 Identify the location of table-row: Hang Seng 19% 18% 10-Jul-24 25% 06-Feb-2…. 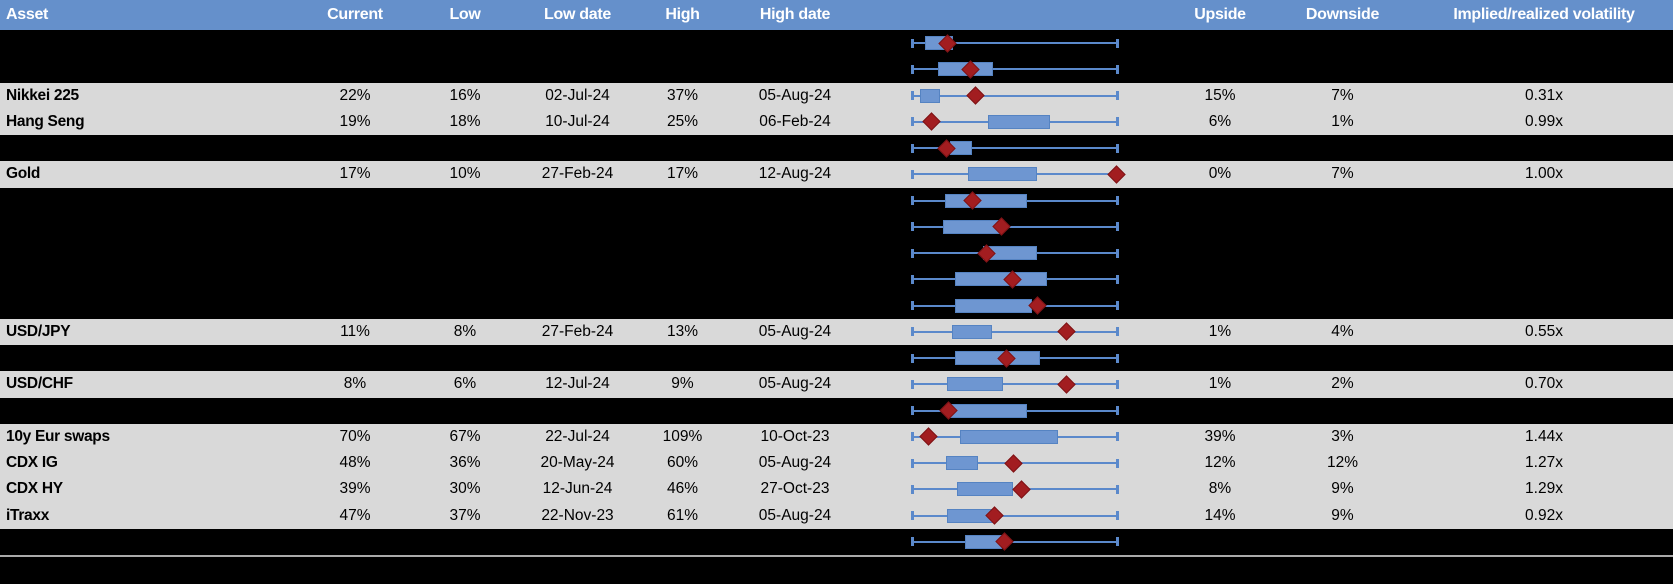
(836, 121).